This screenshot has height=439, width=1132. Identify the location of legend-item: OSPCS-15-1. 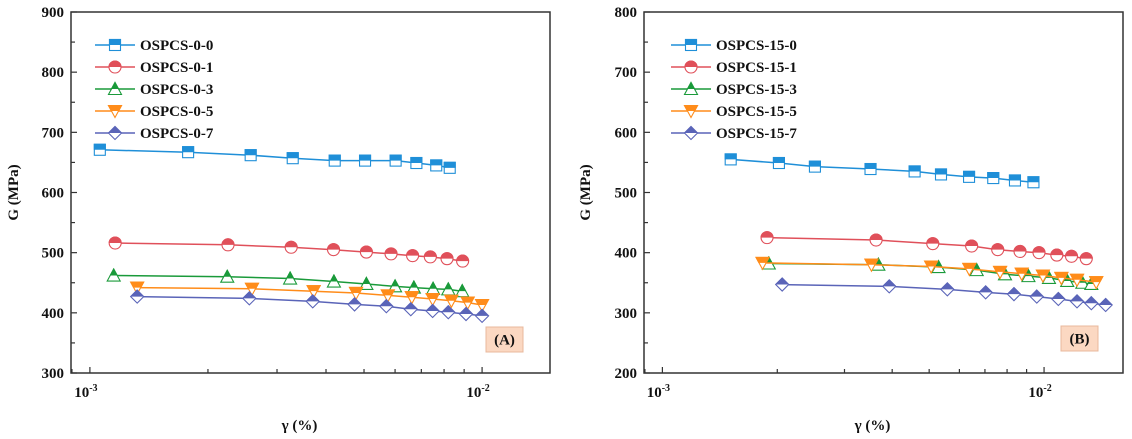
(734, 68).